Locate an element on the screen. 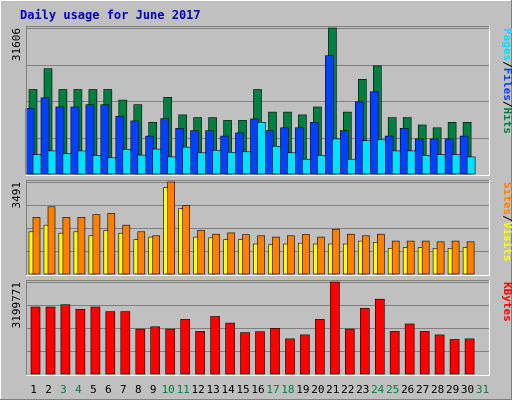 The height and width of the screenshot is (400, 512). x-tick-label: 11 is located at coordinates (183, 389).